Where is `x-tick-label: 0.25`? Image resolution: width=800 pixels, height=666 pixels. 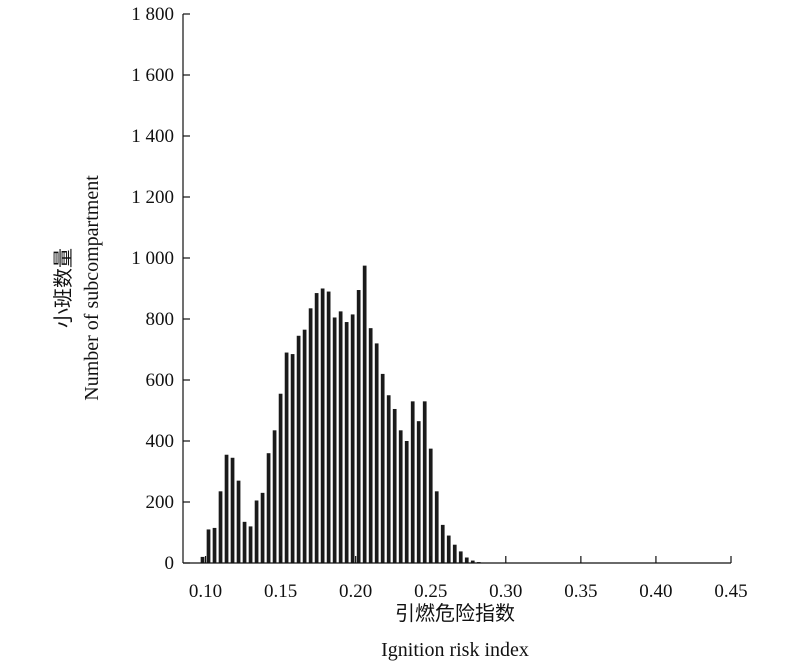
x-tick-label: 0.25 is located at coordinates (430, 591).